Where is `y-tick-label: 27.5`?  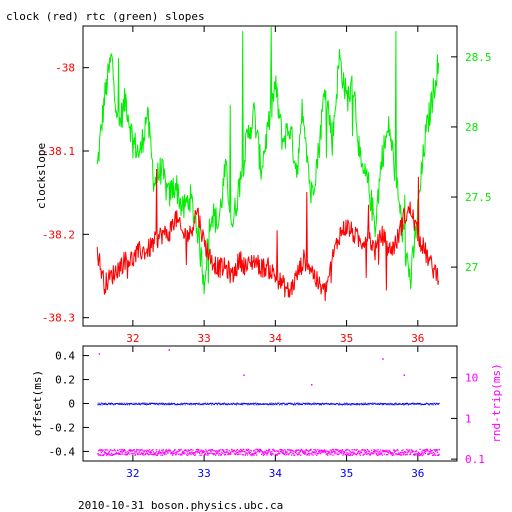
y-tick-label: 27.5 is located at coordinates (478, 197).